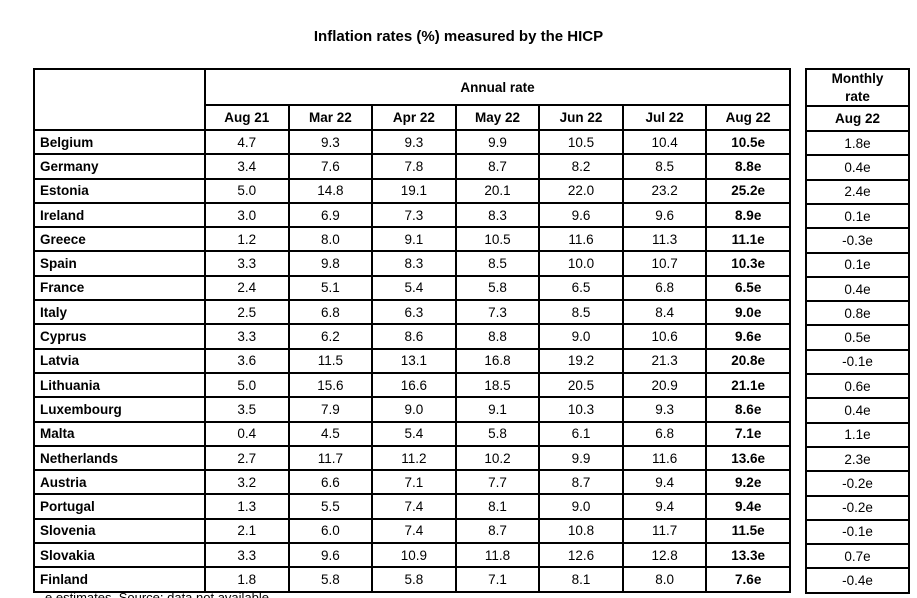  Describe the element at coordinates (247, 117) in the screenshot. I see `column-header-aug-21: Aug 21` at that location.